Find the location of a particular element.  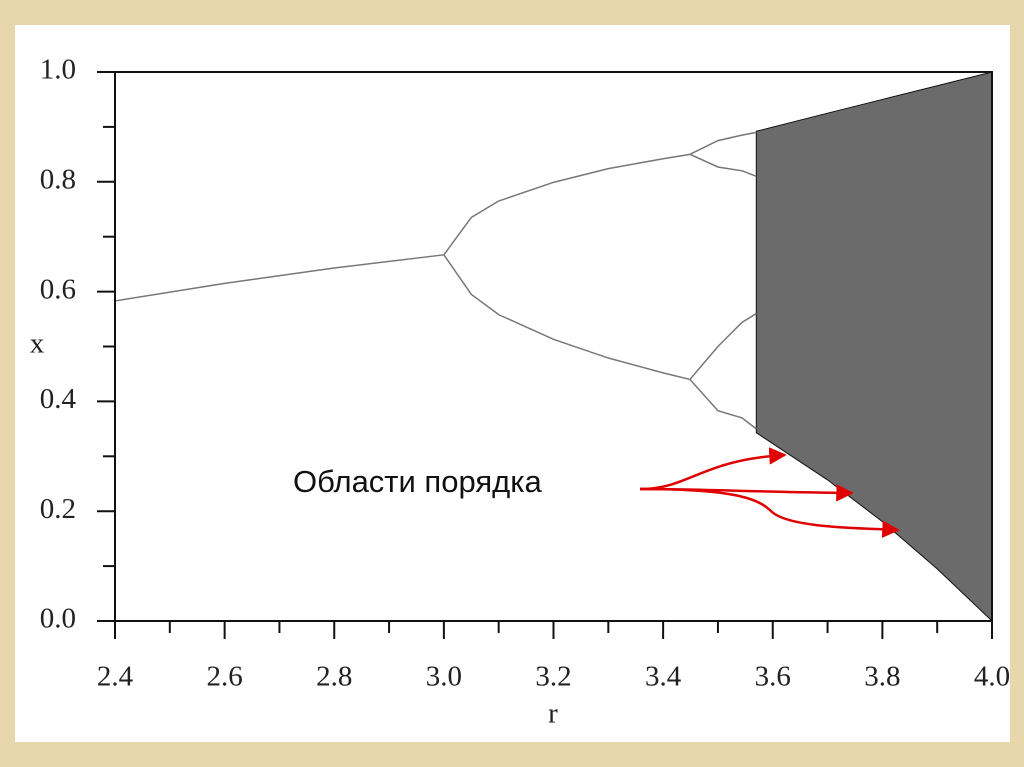

x-tick-label: 3.2 is located at coordinates (553, 677).